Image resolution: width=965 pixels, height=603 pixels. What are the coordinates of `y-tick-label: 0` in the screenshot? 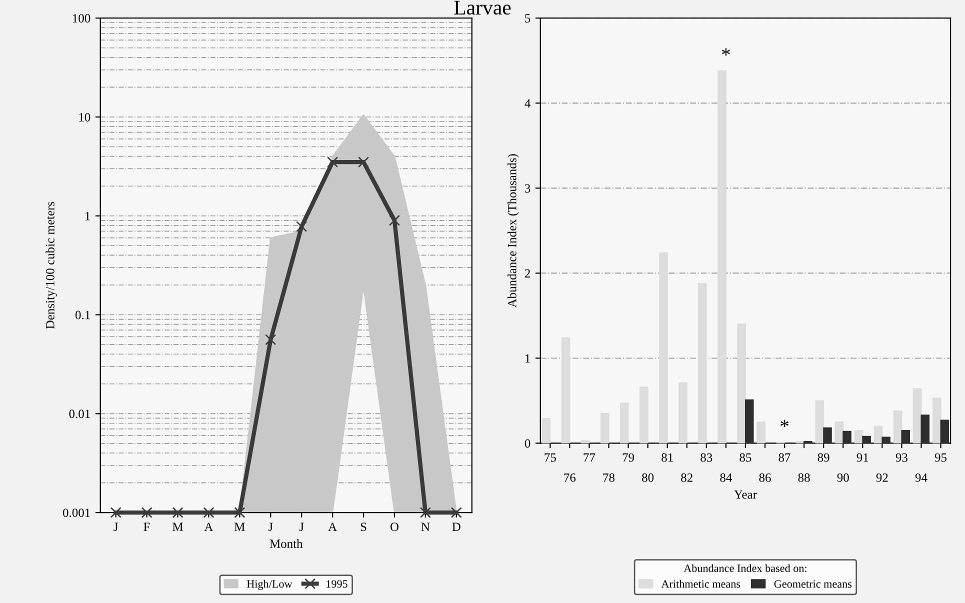 It's located at (527, 443).